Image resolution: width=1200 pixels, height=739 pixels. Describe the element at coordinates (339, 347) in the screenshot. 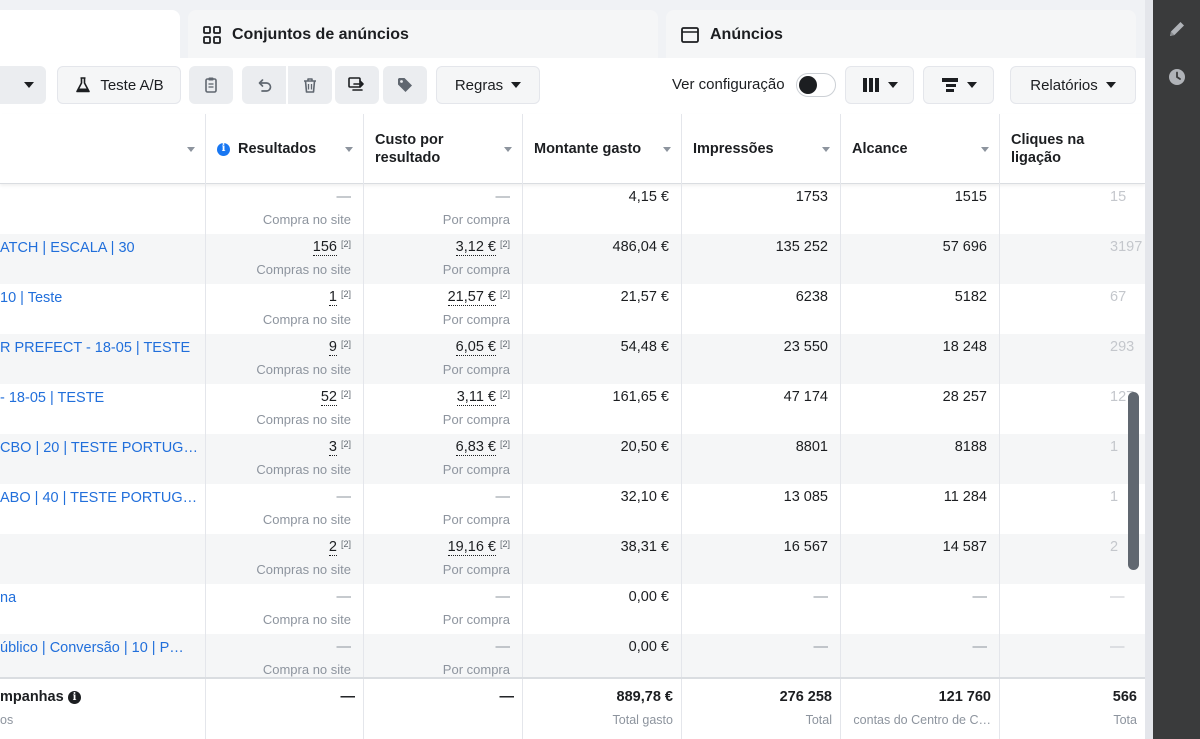

I see `row-results-value: 9 [2]` at that location.